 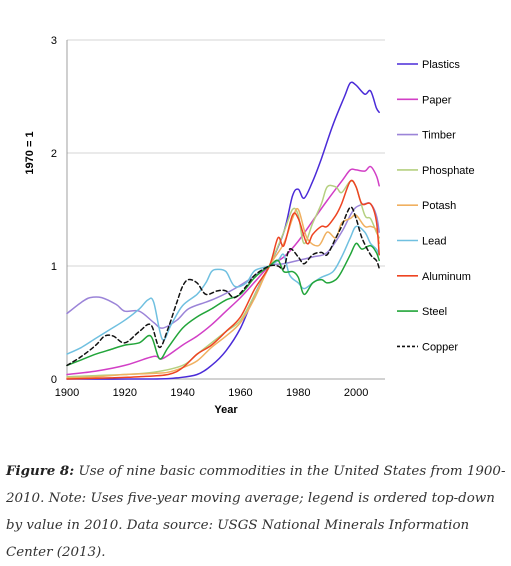 What do you see at coordinates (441, 65) in the screenshot?
I see `legend-label: Plastics` at bounding box center [441, 65].